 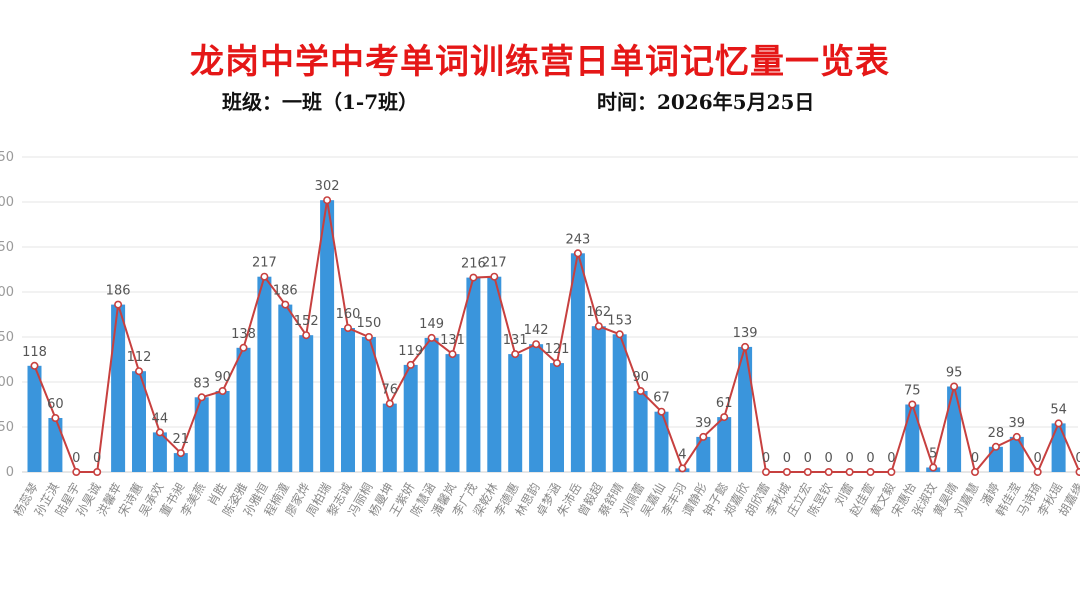 I want to click on data-label: 28, so click(x=996, y=433).